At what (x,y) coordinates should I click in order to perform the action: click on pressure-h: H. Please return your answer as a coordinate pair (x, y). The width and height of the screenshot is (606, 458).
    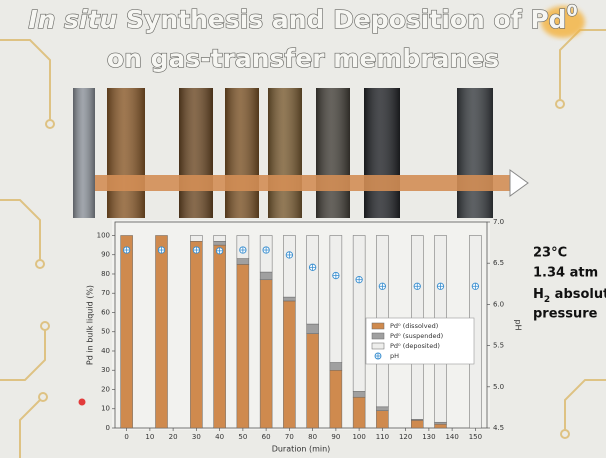
    Looking at the image, I should click on (538, 294).